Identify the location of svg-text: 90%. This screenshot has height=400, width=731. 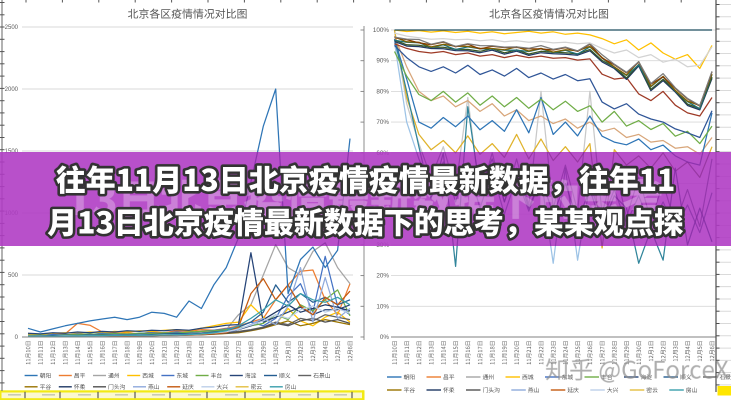
(382, 61).